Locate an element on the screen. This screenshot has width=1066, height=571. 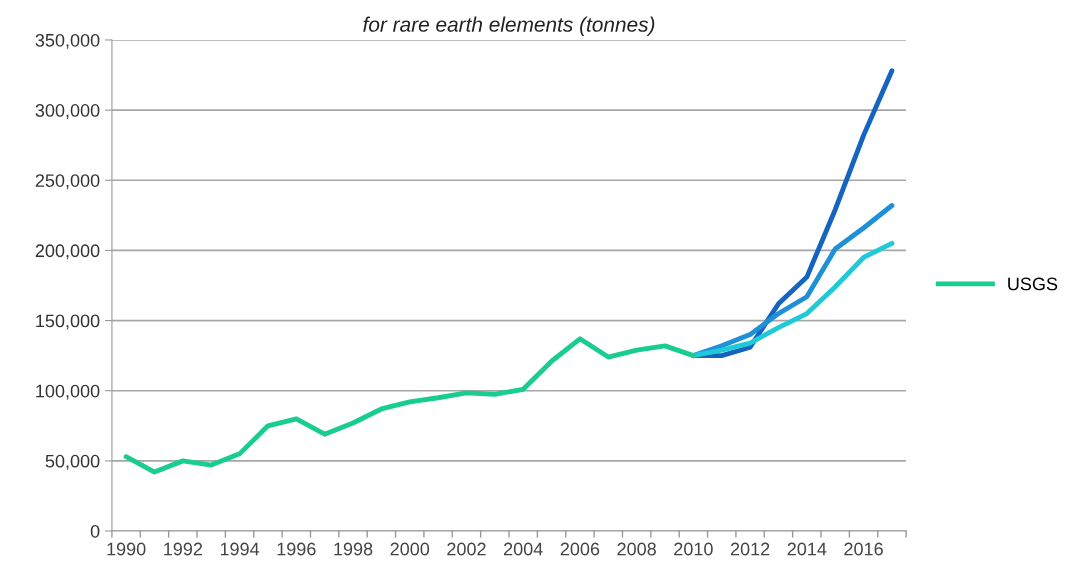
x-tick-label: 2004 is located at coordinates (523, 549).